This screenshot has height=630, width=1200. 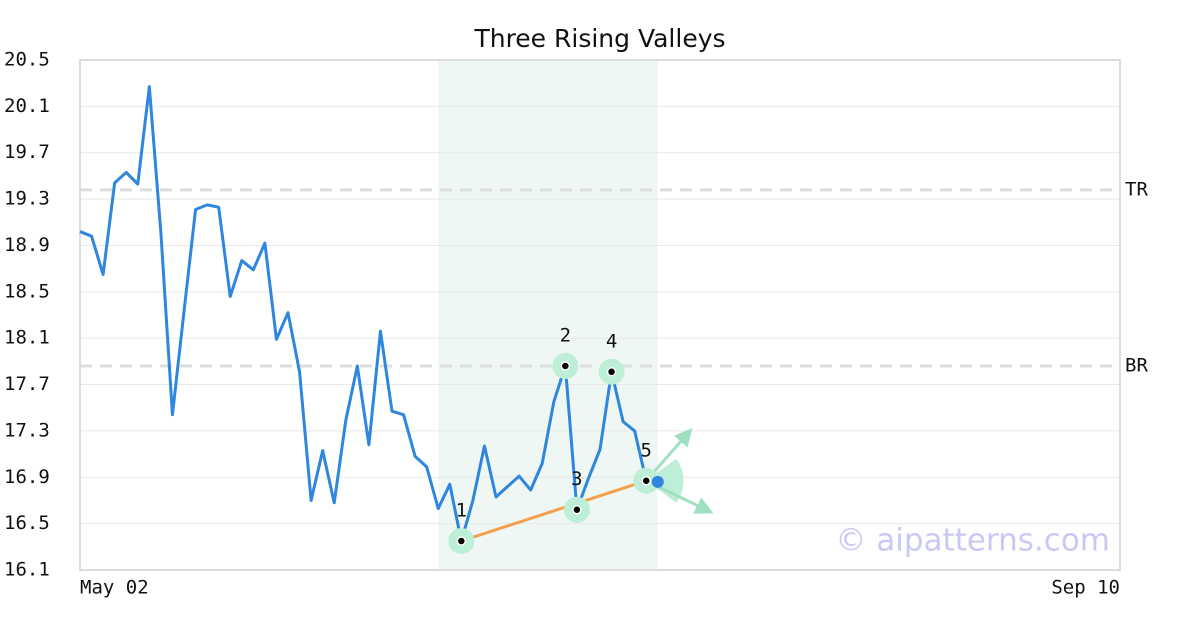 I want to click on highlight-band, so click(x=548, y=315).